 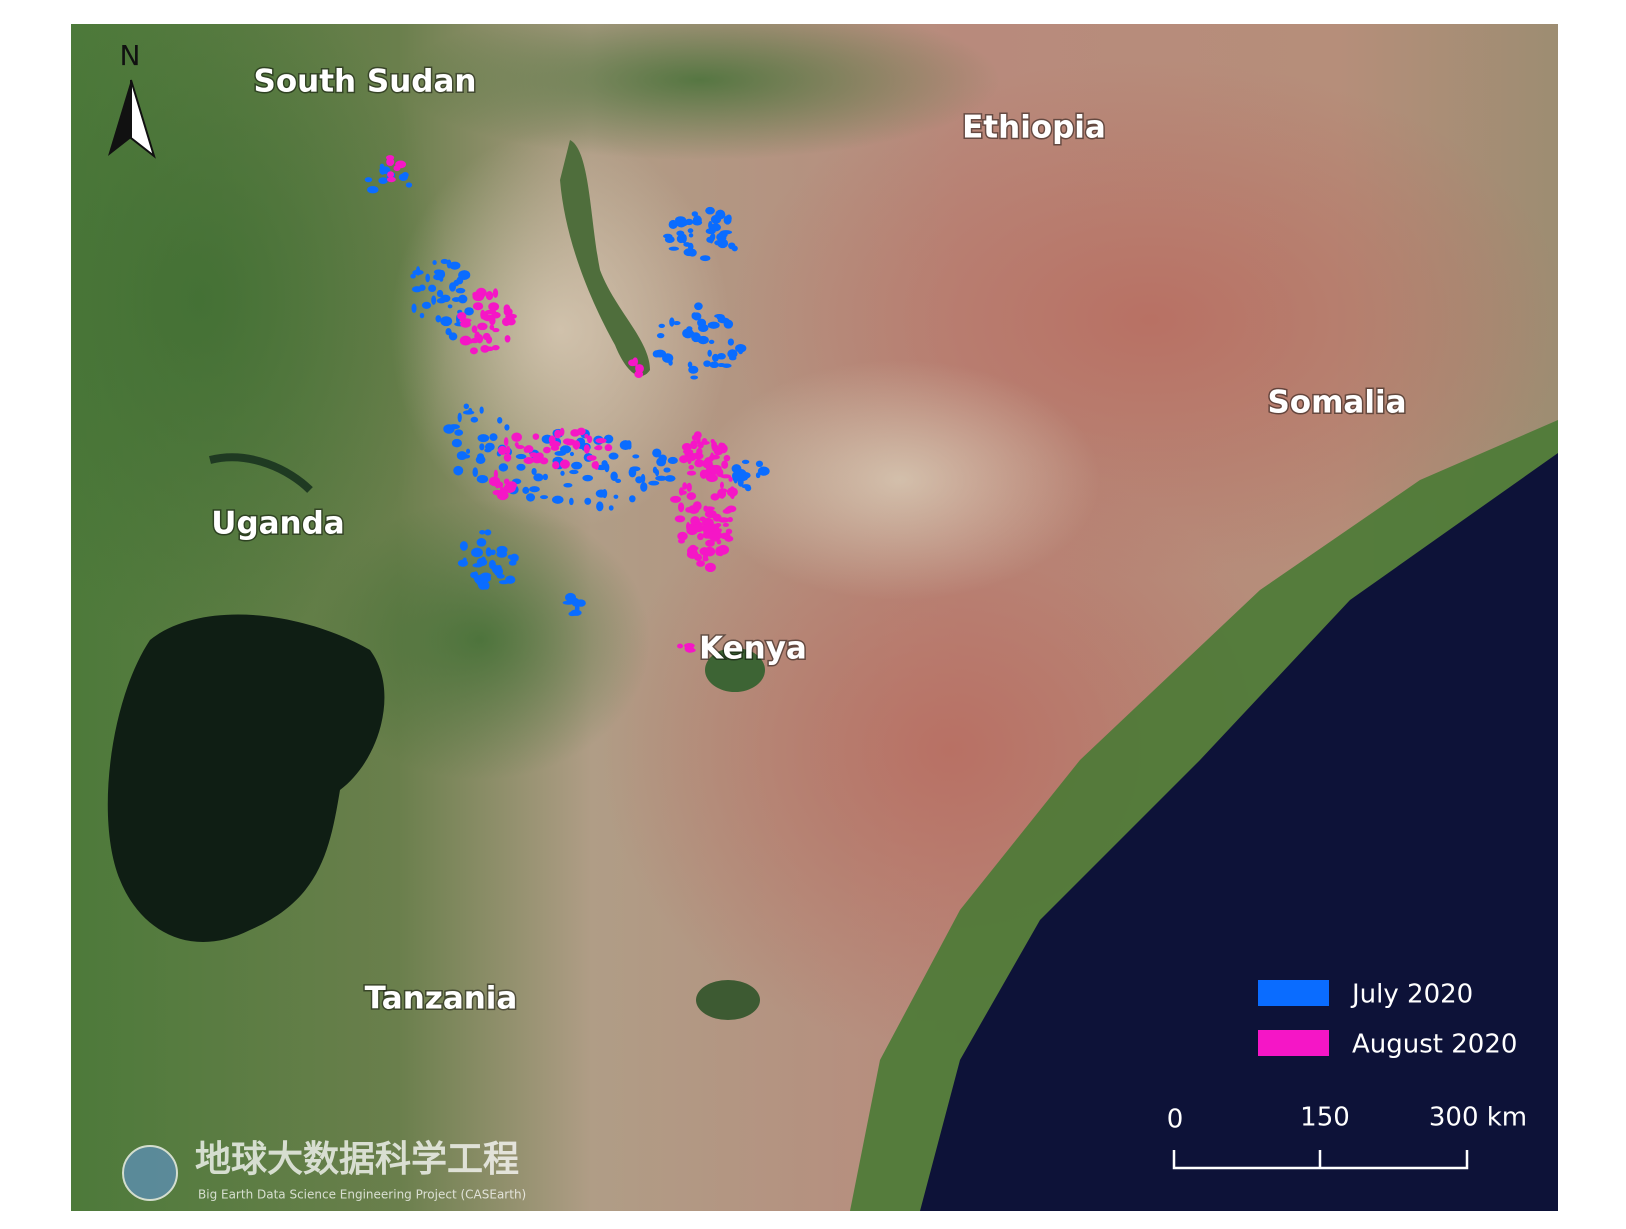 What do you see at coordinates (728, 1000) in the screenshot?
I see `kilimanjaro` at bounding box center [728, 1000].